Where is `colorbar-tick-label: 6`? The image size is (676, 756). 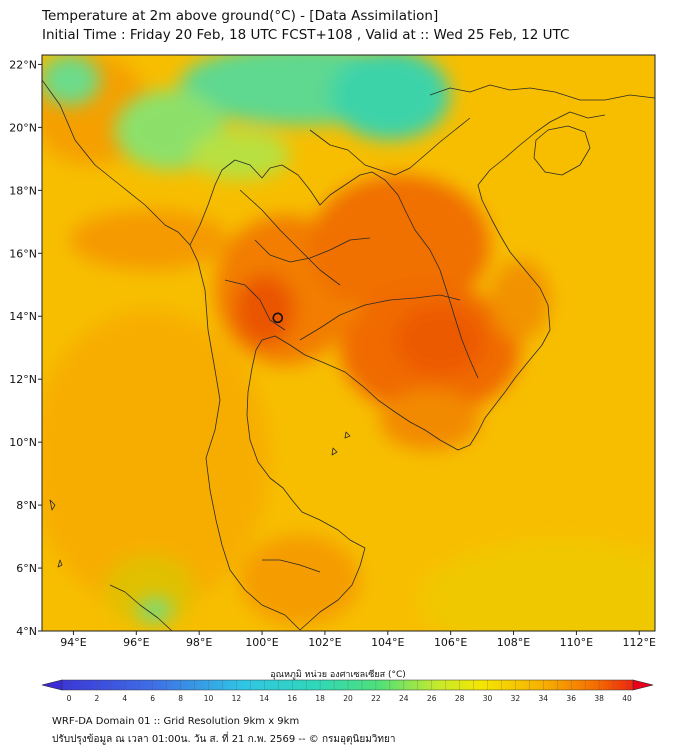 colorbar-tick-label: 6 is located at coordinates (152, 698).